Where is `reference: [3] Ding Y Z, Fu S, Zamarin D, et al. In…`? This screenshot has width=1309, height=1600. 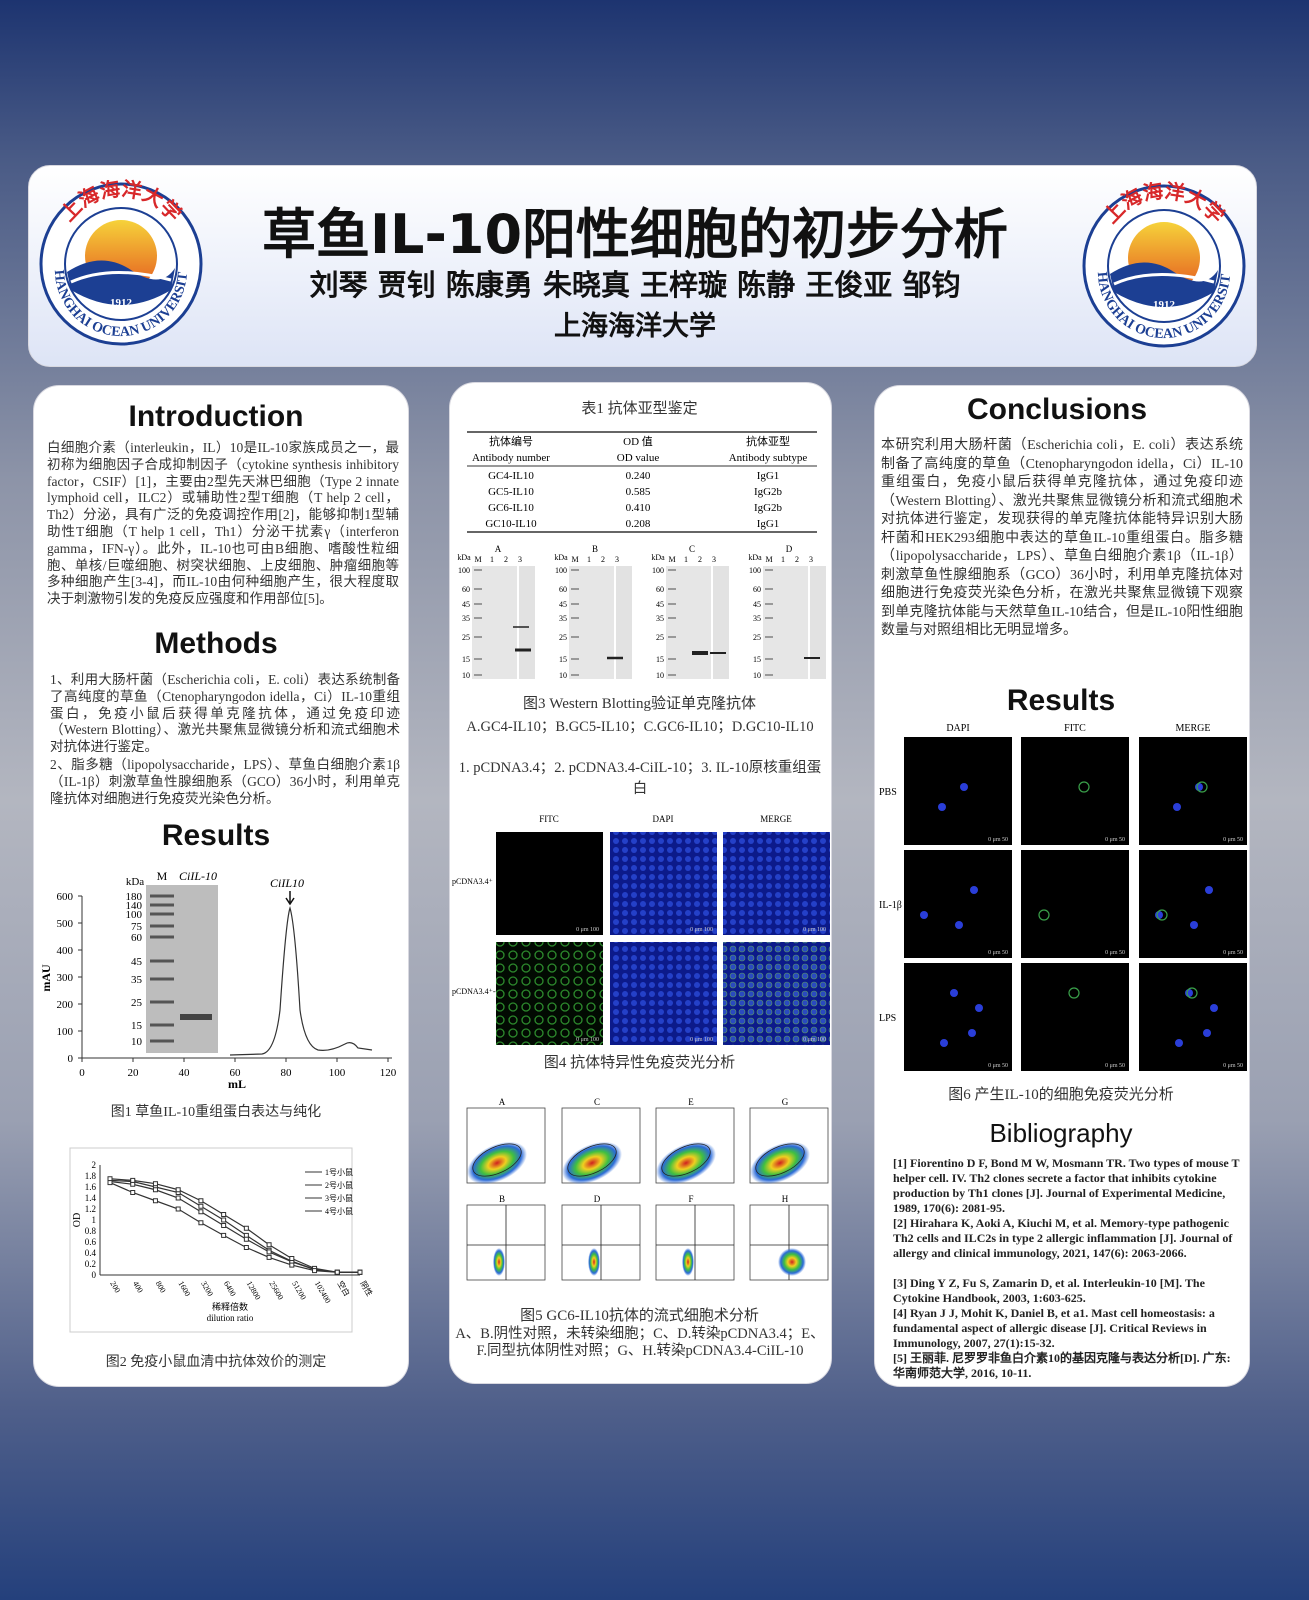
reference: [3] Ding Y Z, Fu S, Zamarin D, et al. In… is located at coordinates (1049, 1290).